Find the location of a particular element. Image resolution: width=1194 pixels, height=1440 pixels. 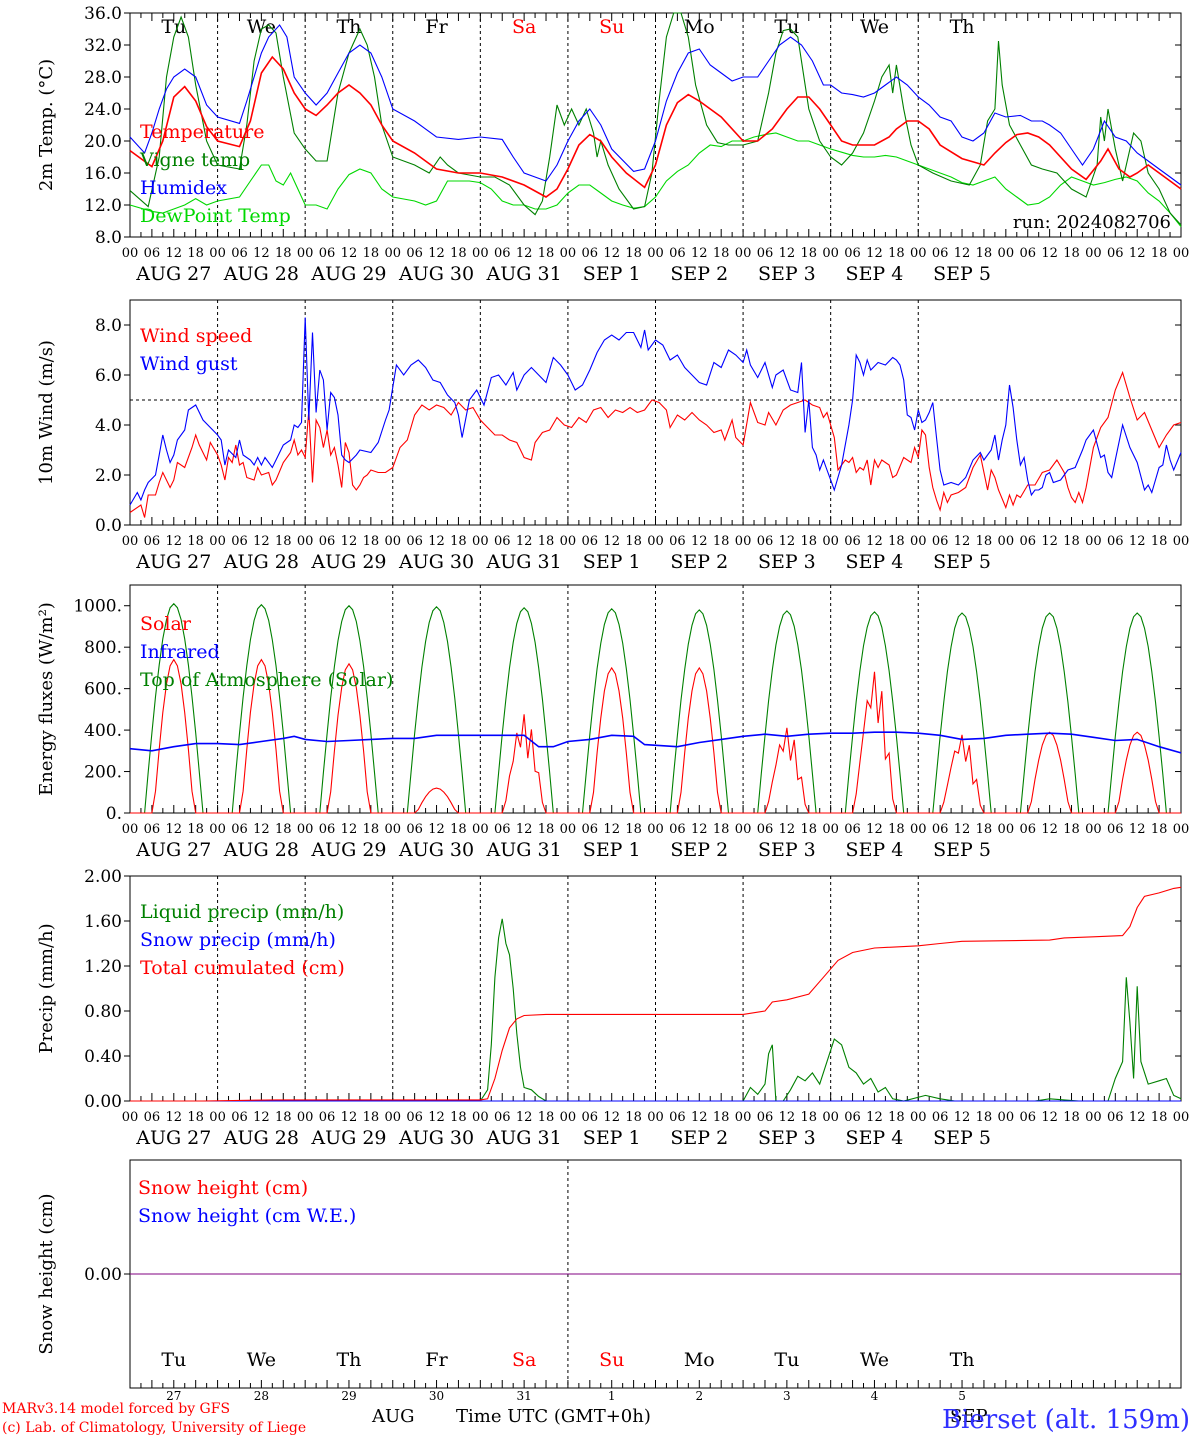

day-label: AUG 28 is located at coordinates (261, 1138).